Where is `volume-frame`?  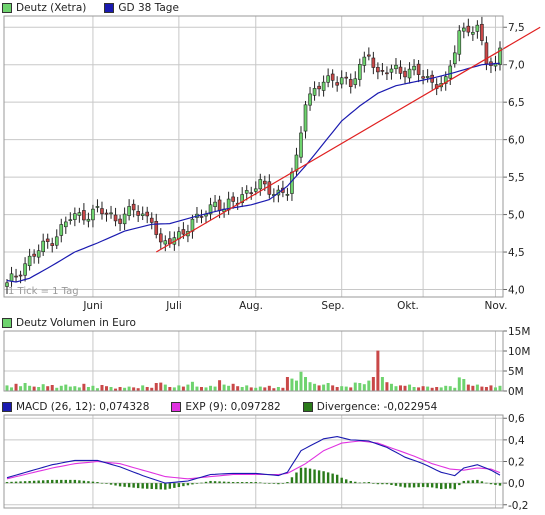
volume-frame is located at coordinates (253, 361).